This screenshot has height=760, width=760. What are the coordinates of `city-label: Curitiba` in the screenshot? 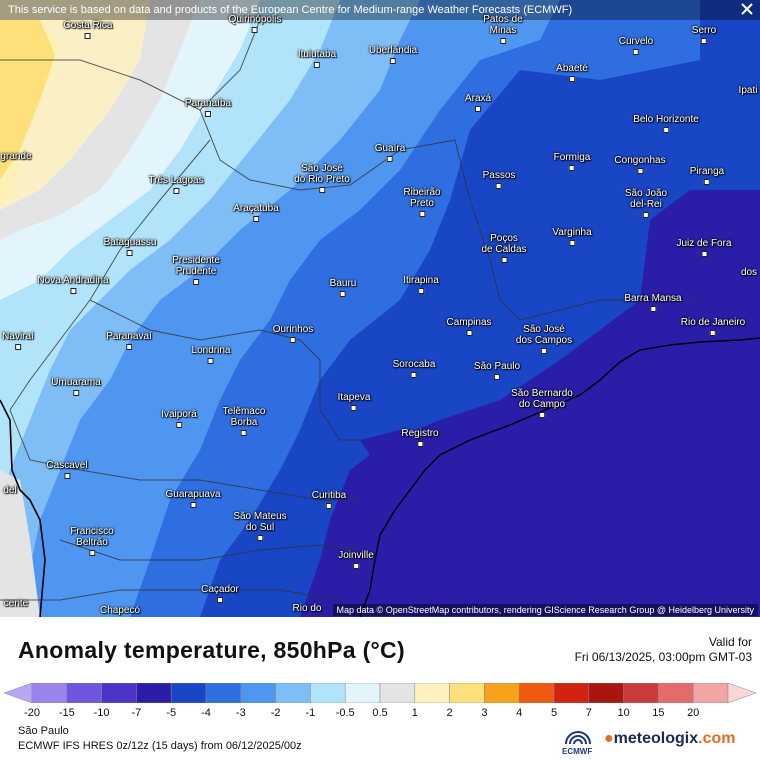 It's located at (329, 499).